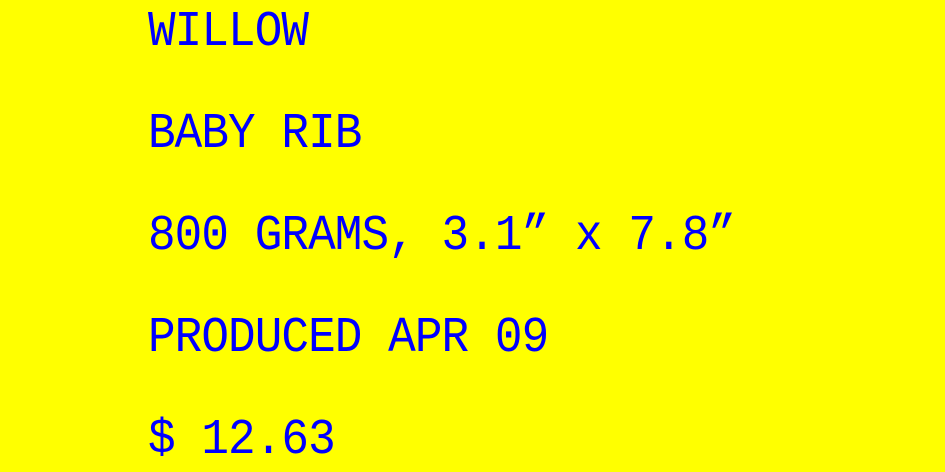 The height and width of the screenshot is (472, 945). What do you see at coordinates (348, 338) in the screenshot?
I see `produced-date: PRODUCED APR 09` at bounding box center [348, 338].